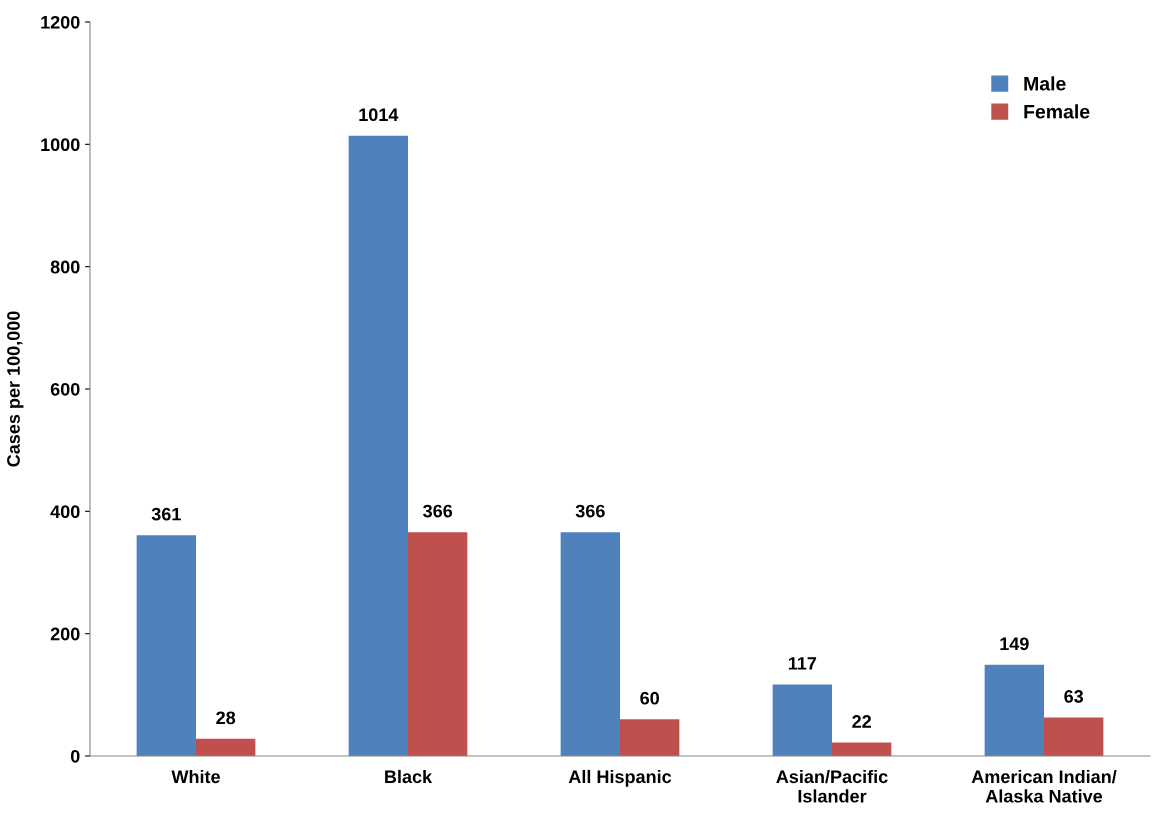 The image size is (1158, 831). Describe the element at coordinates (861, 721) in the screenshot. I see `data-label: 22` at that location.